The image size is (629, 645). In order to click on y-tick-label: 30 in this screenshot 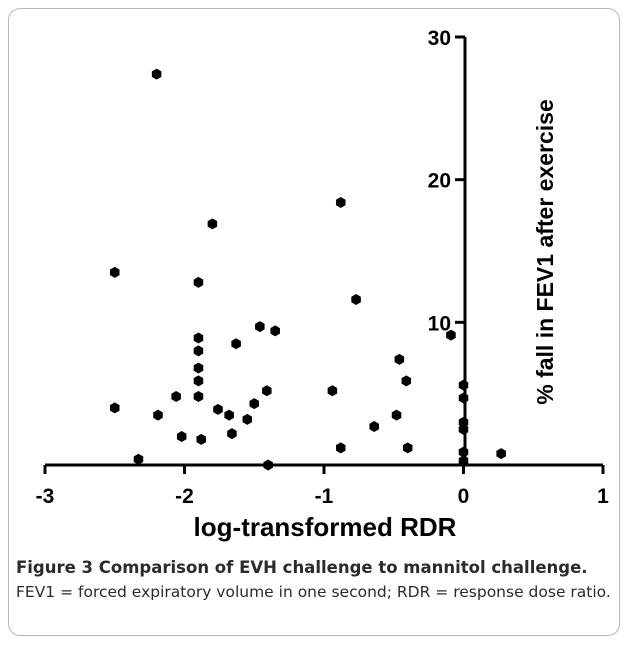, I will do `click(439, 38)`.